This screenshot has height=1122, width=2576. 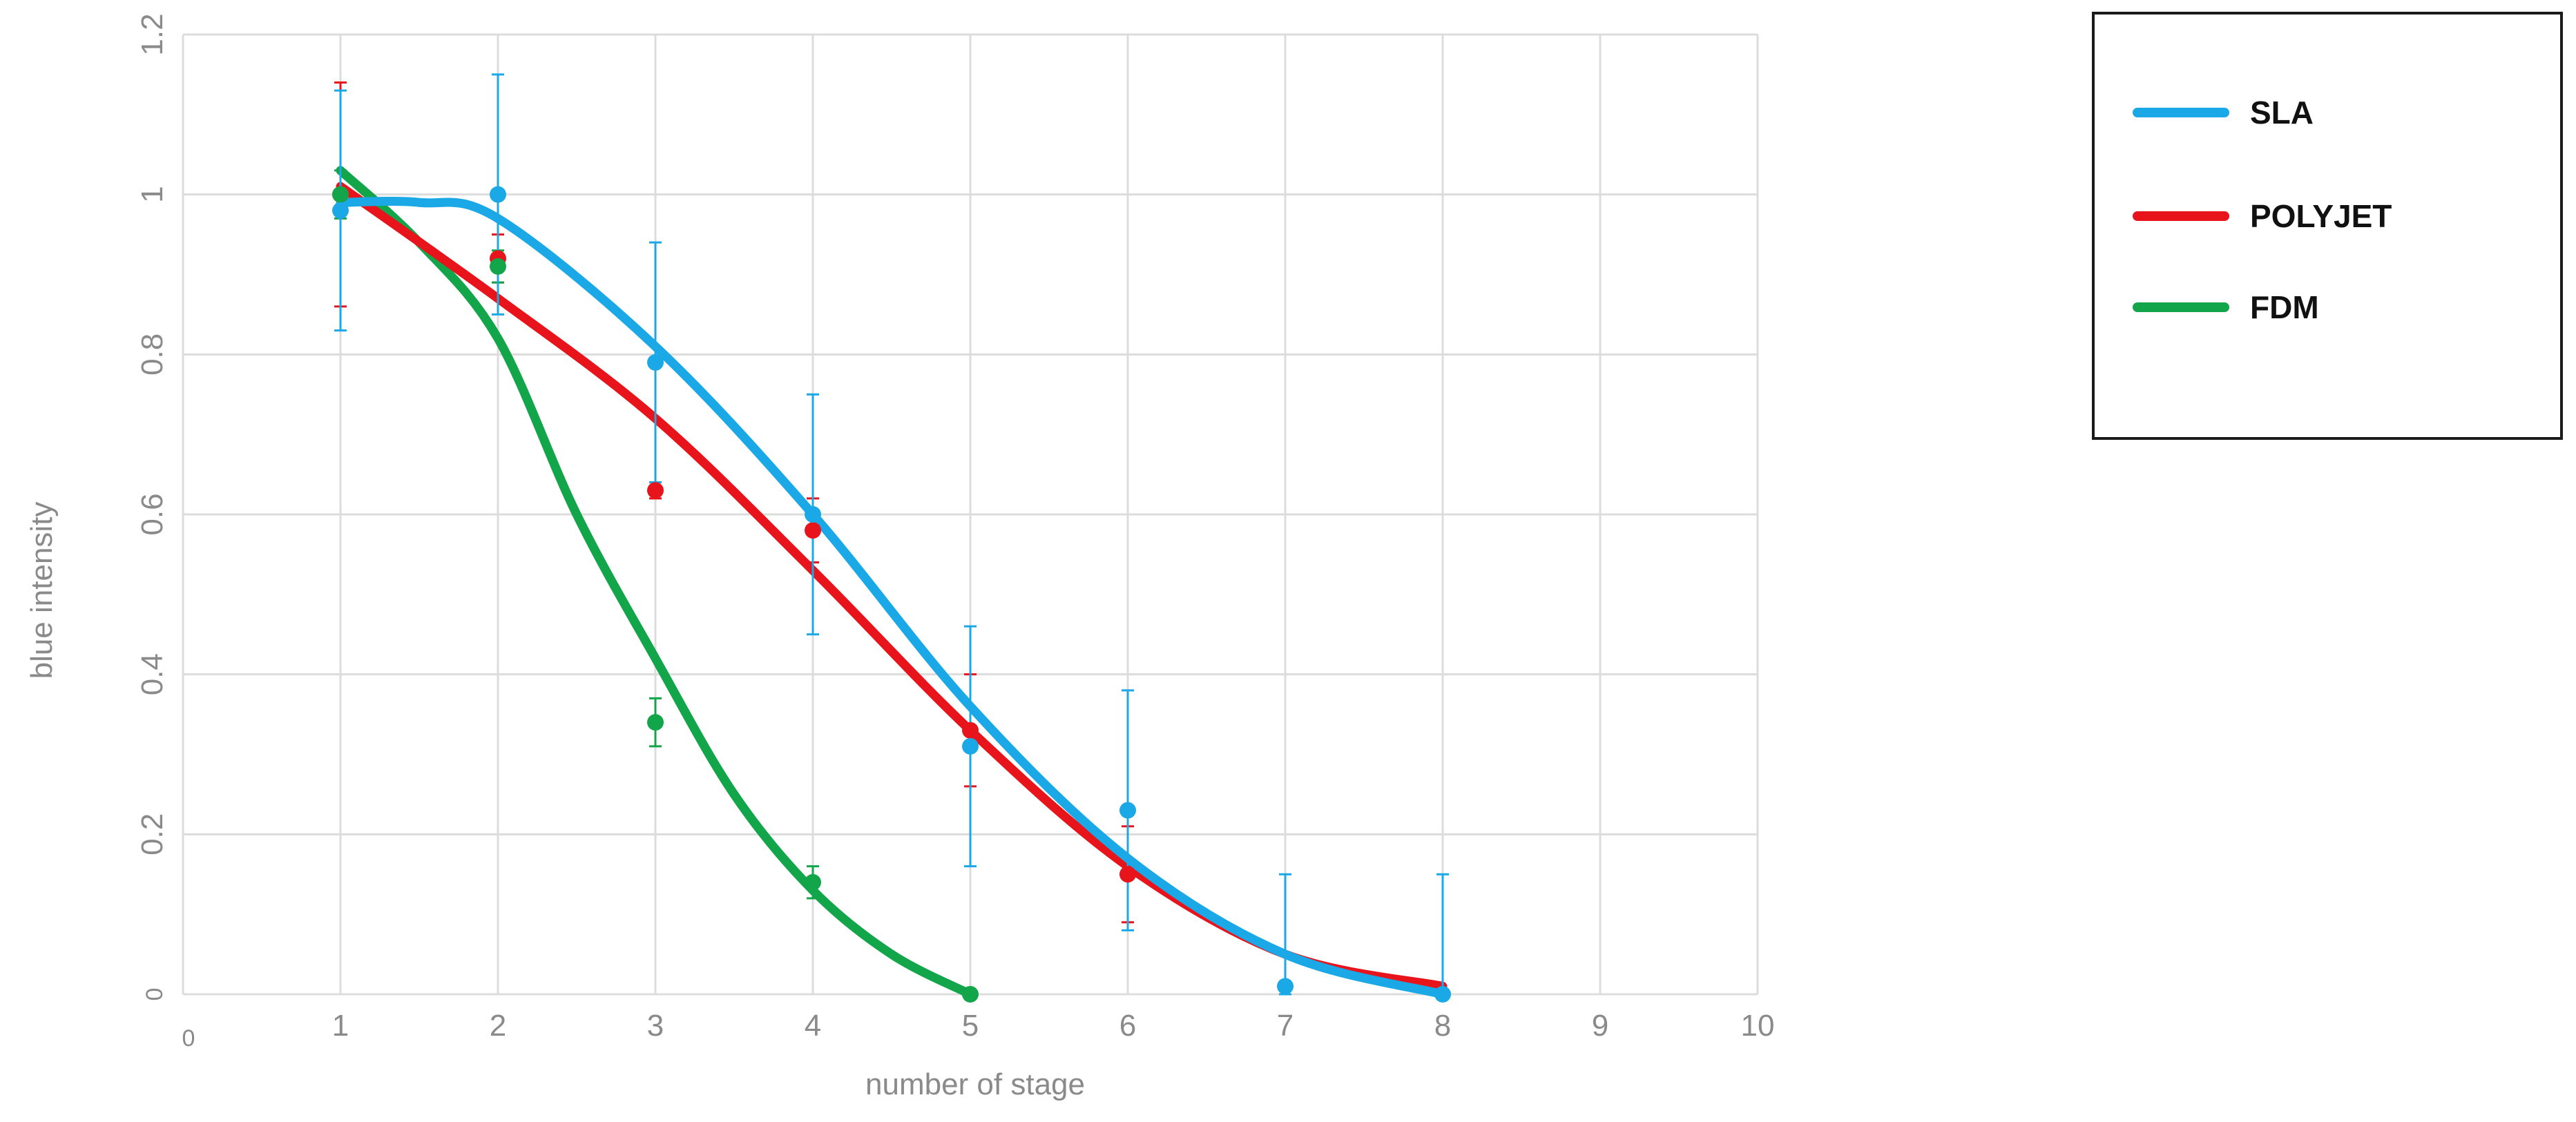 I want to click on y-axis-ticks: 0 0.2 0.4 0.6 0.8 1 1.2, so click(x=152, y=506).